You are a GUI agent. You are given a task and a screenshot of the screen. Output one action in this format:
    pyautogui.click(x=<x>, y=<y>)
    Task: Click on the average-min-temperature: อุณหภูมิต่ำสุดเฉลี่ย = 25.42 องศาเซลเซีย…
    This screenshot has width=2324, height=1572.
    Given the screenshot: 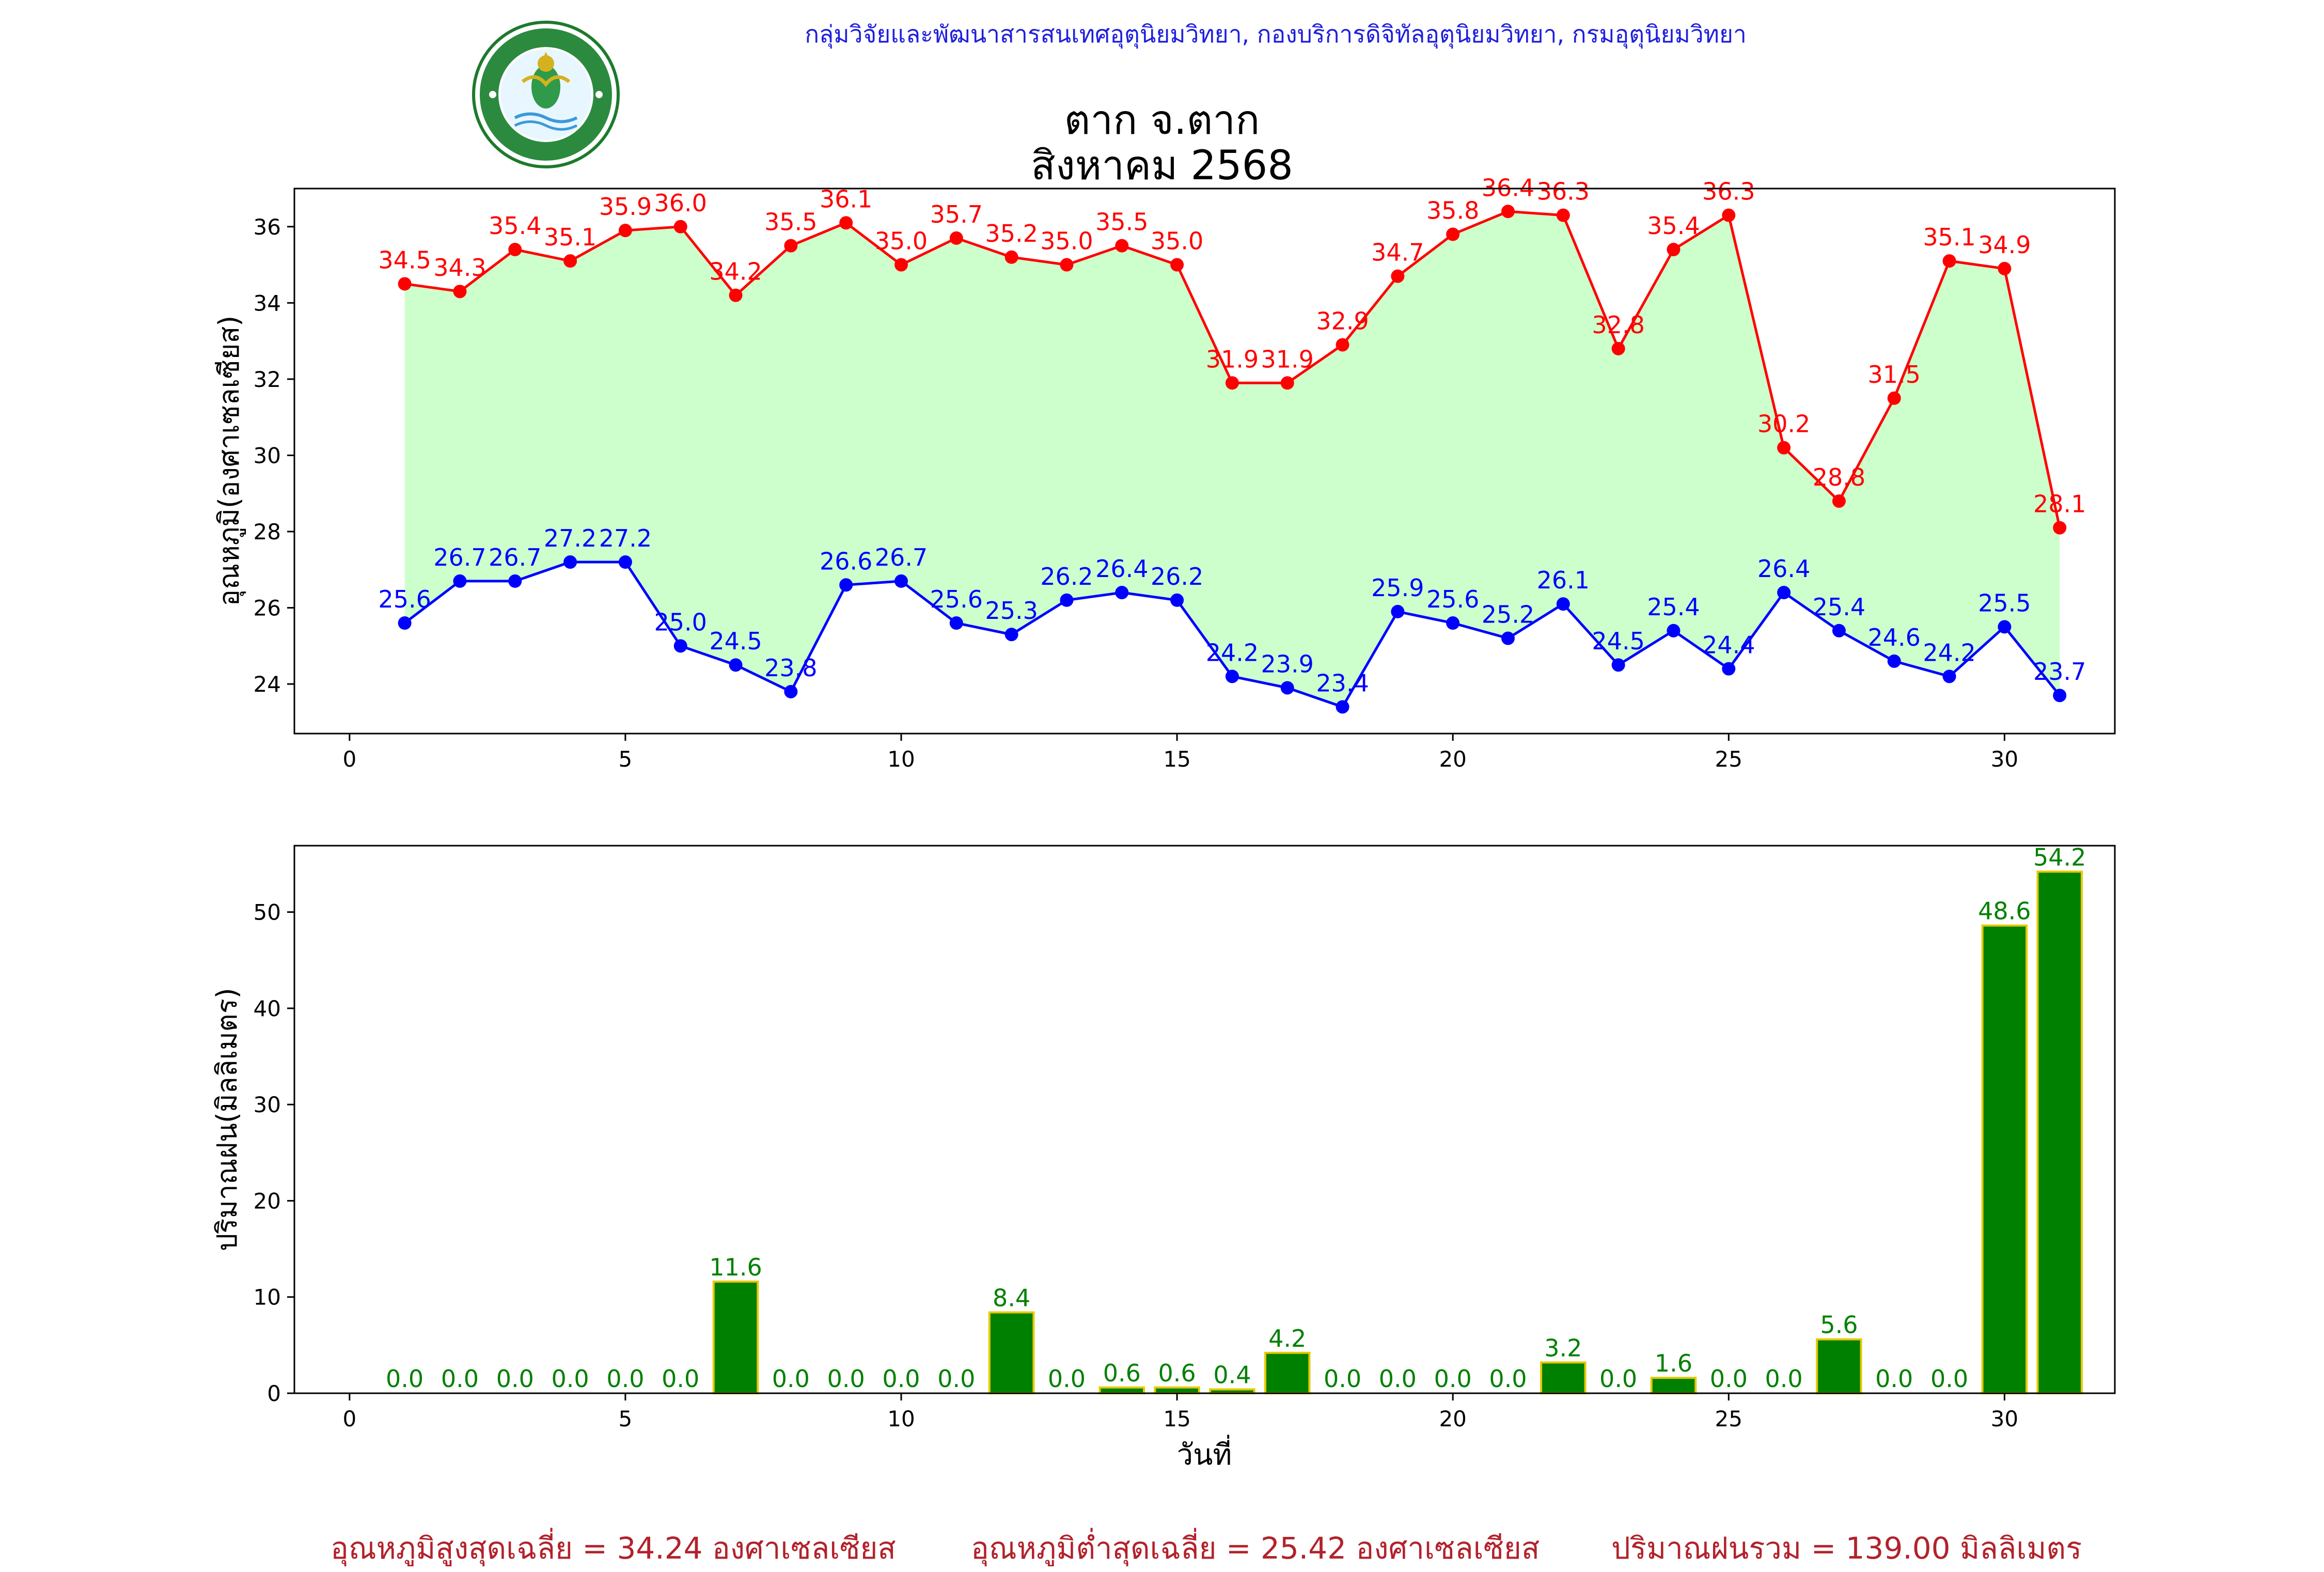 What is the action you would take?
    pyautogui.click(x=1255, y=1548)
    